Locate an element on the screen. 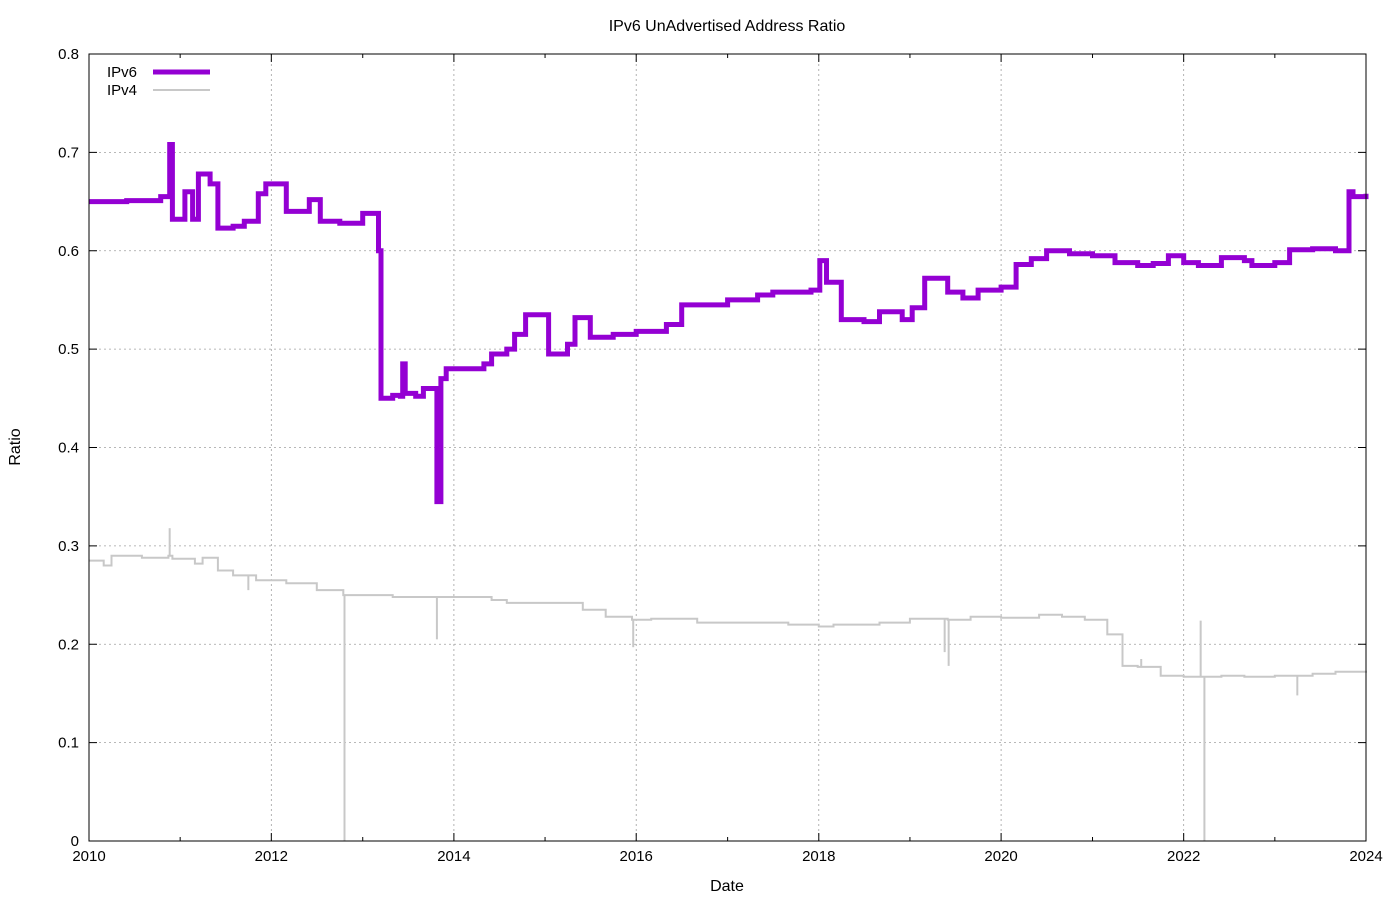 The width and height of the screenshot is (1400, 900). legend-label-ipv4: IPv4 is located at coordinates (122, 90).